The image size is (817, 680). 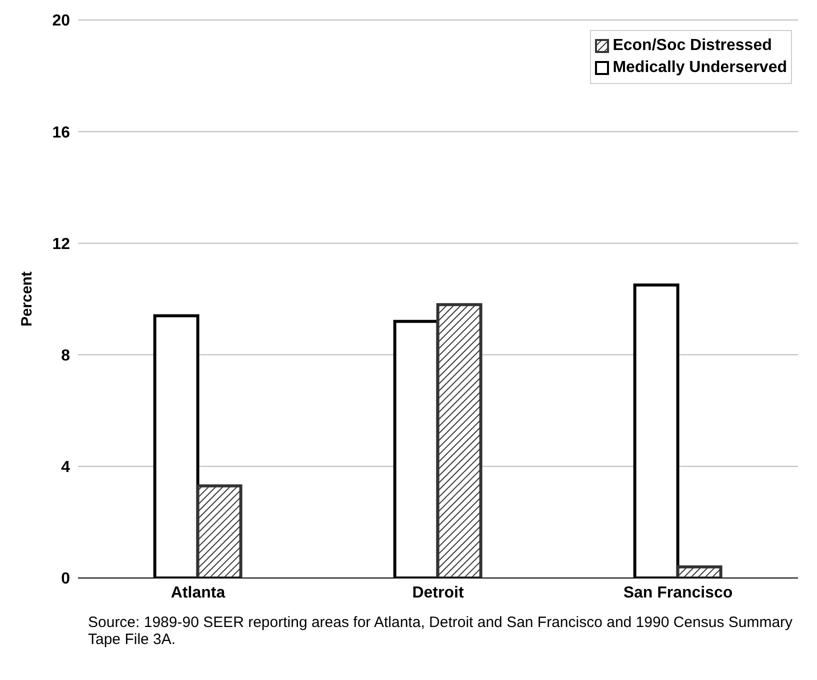 What do you see at coordinates (438, 593) in the screenshot?
I see `x-tick-label: Detroit` at bounding box center [438, 593].